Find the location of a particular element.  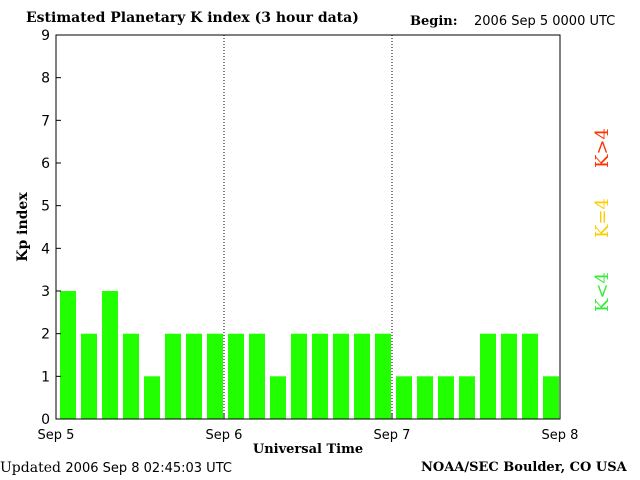

updated-value: 2006 Sep 8 02:45:03 UTC is located at coordinates (148, 468).